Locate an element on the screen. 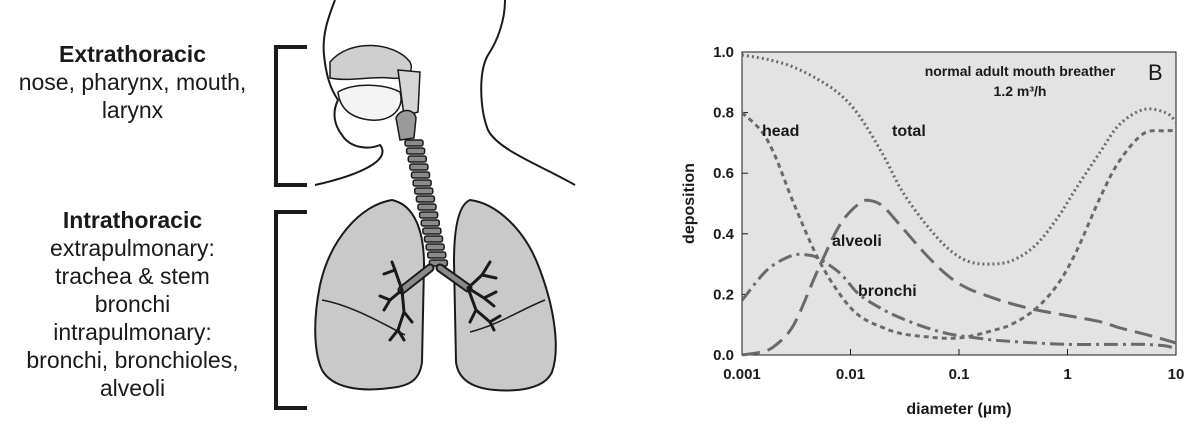  intrathoracic-line: bronchi, bronchioles, is located at coordinates (132, 360).